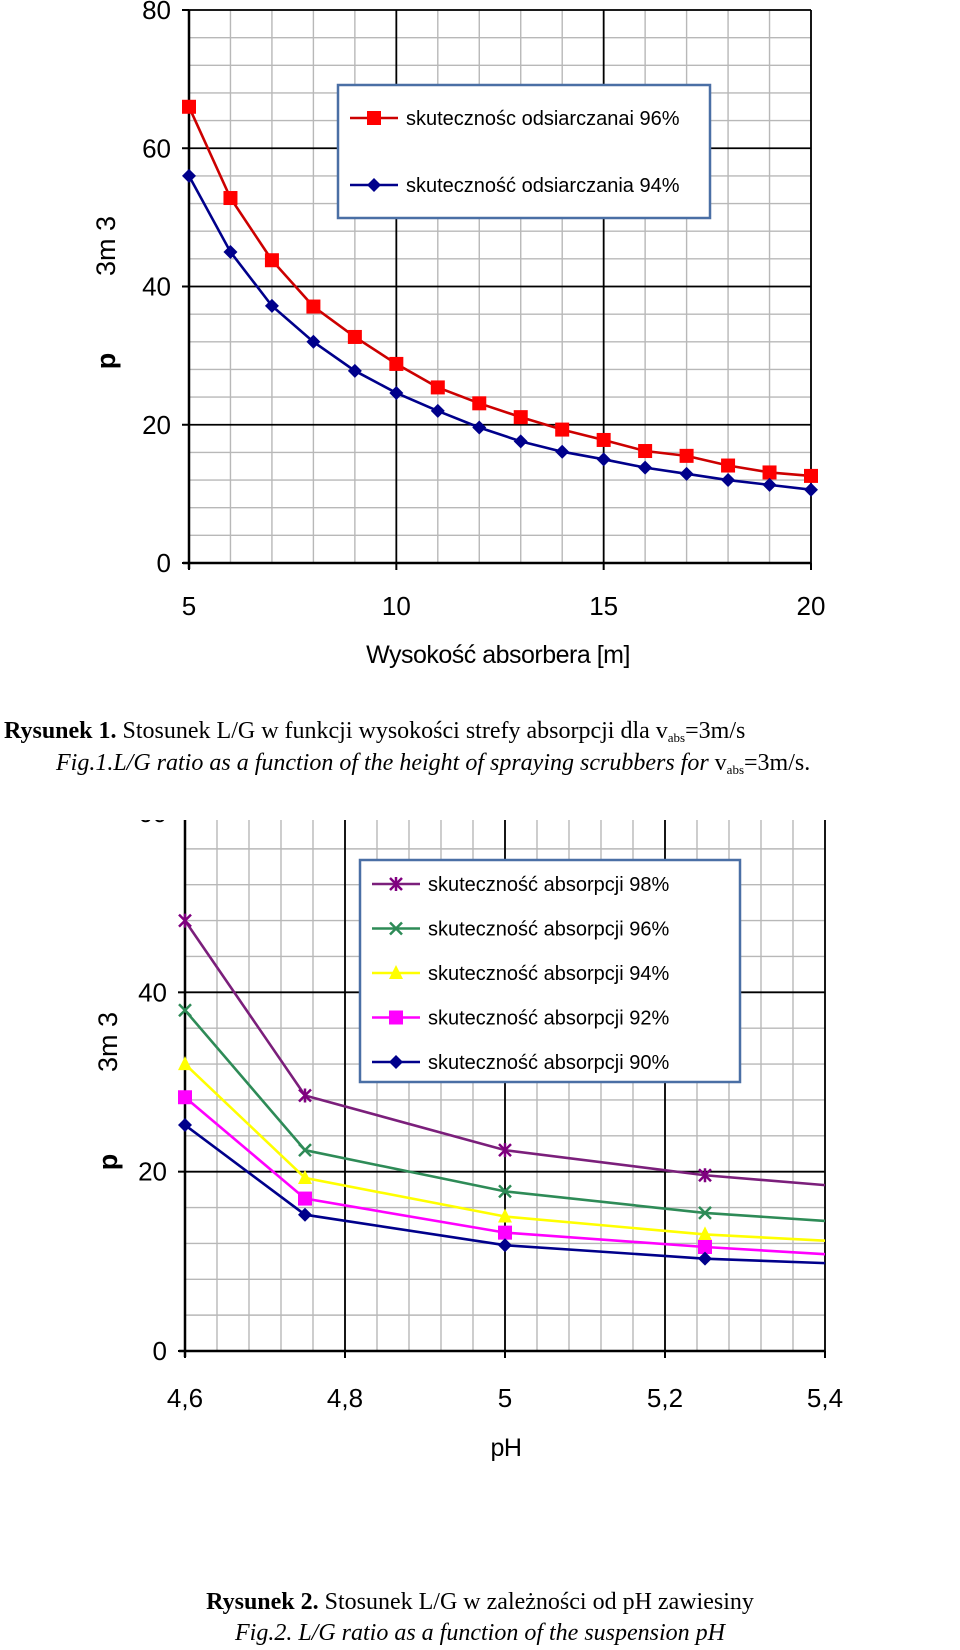 The height and width of the screenshot is (1650, 960). Describe the element at coordinates (735, 769) in the screenshot. I see `figure-1-caption-english-subscript: abs` at that location.